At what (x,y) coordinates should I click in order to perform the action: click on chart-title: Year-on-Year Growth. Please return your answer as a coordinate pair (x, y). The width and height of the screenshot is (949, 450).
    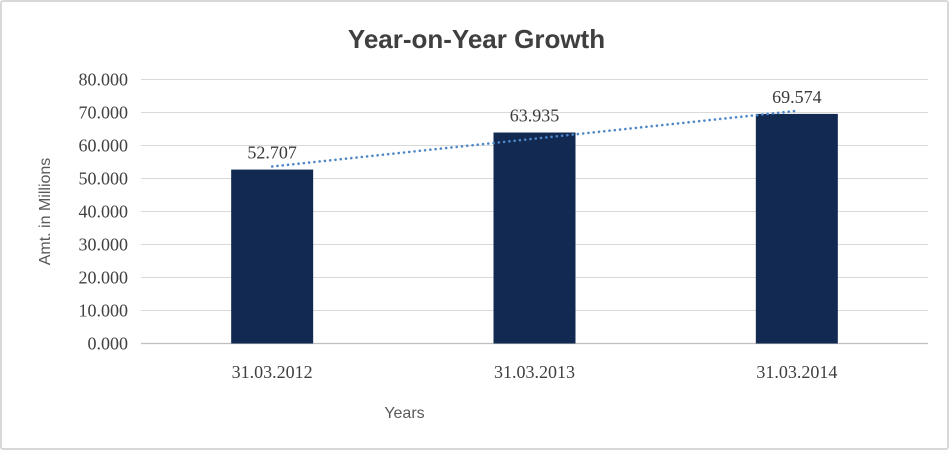
    Looking at the image, I should click on (476, 39).